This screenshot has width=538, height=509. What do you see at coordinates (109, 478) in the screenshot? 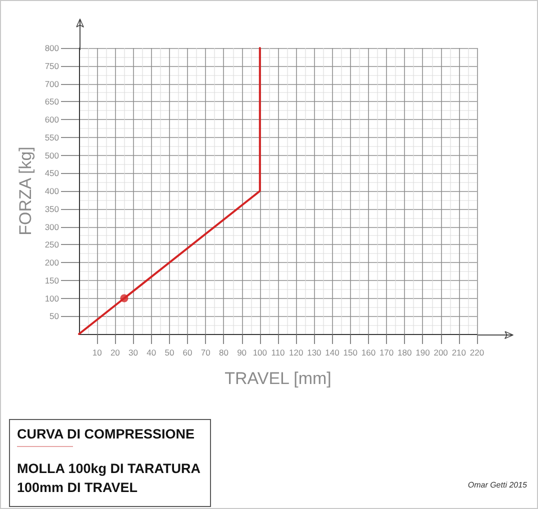
I see `text: MOLLA 100kg DI TARATURA 100mm DI TRAVEL` at bounding box center [109, 478].